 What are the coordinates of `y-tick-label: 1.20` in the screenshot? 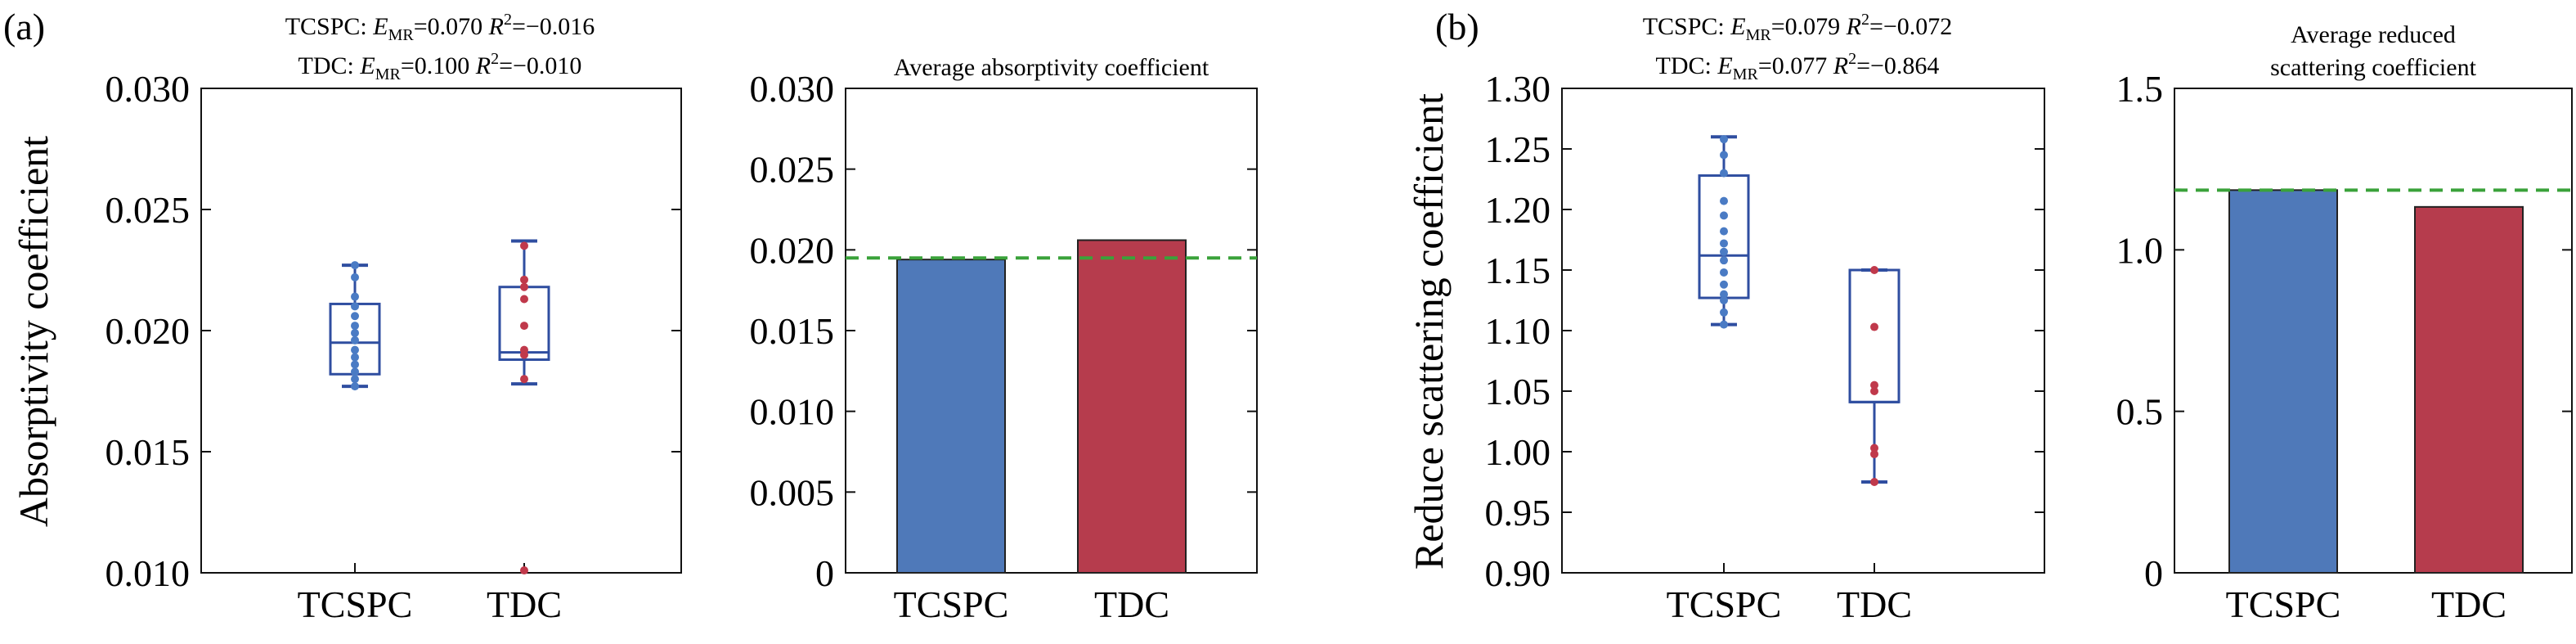 It's located at (1518, 210).